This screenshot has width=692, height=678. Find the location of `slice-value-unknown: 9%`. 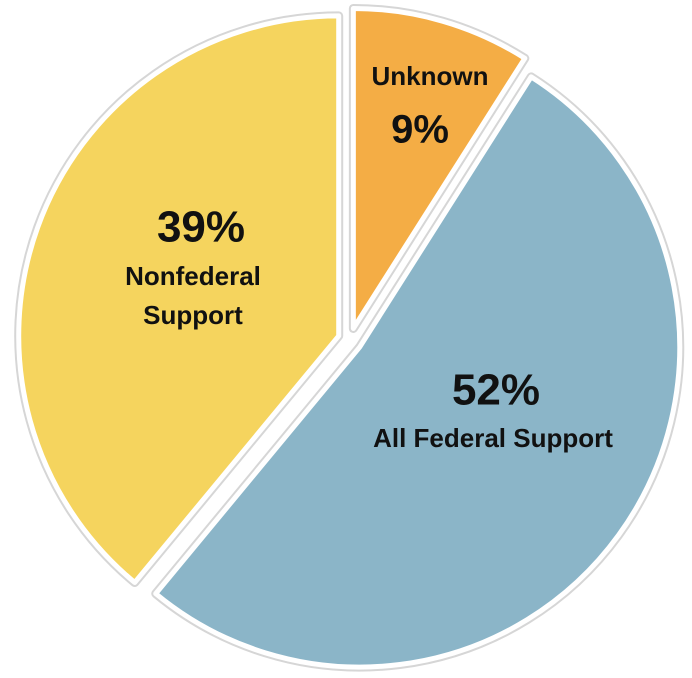

slice-value-unknown: 9% is located at coordinates (420, 130).